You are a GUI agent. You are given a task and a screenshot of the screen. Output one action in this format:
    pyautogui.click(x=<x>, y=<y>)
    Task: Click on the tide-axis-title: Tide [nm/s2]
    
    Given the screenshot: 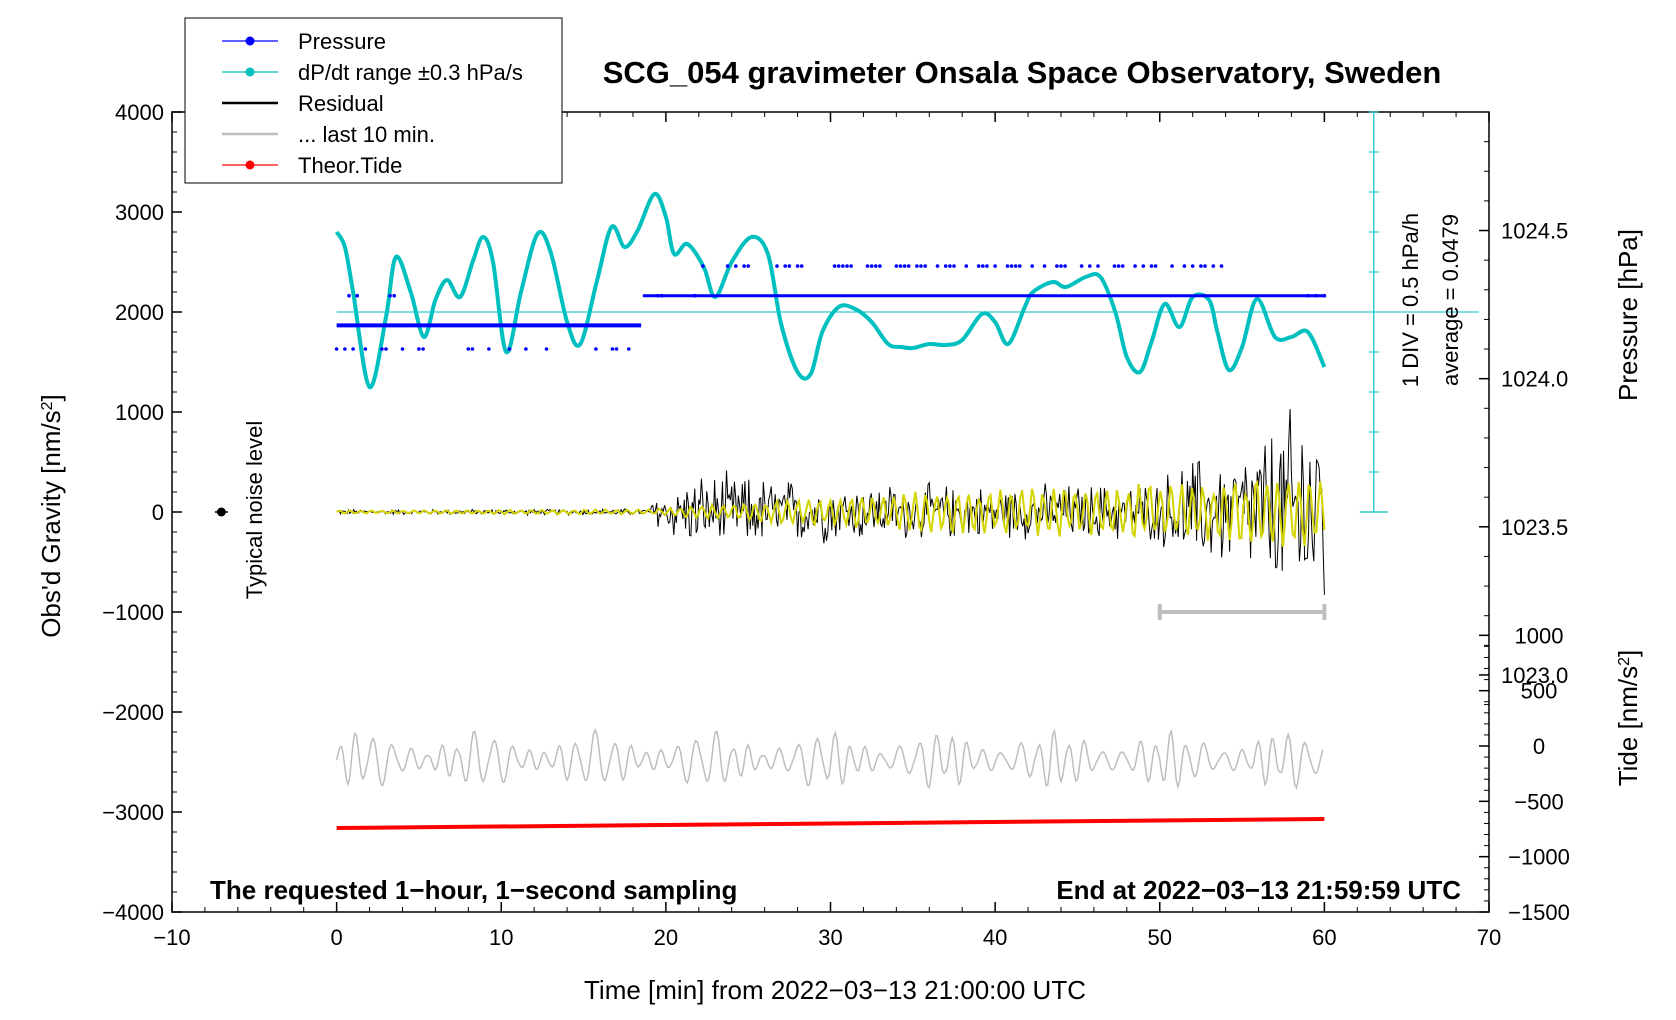 What is the action you would take?
    pyautogui.click(x=1628, y=718)
    